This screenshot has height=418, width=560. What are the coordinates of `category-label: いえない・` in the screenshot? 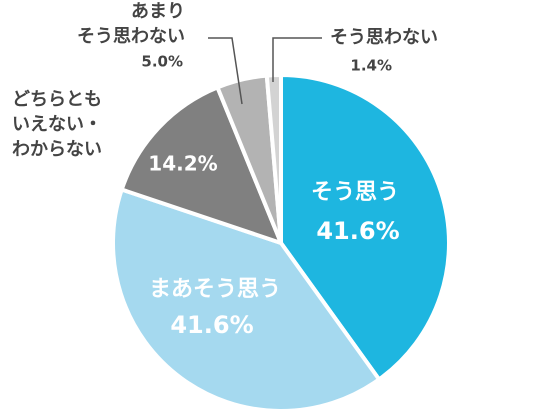 It's located at (57, 124).